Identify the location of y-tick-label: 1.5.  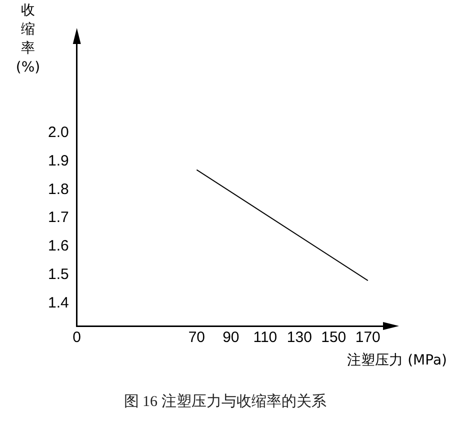
(58, 275).